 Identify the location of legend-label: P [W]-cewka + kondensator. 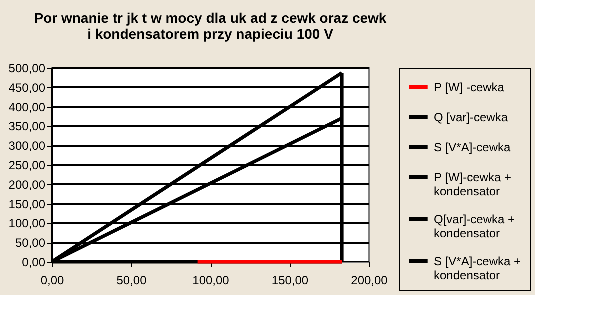
(473, 184).